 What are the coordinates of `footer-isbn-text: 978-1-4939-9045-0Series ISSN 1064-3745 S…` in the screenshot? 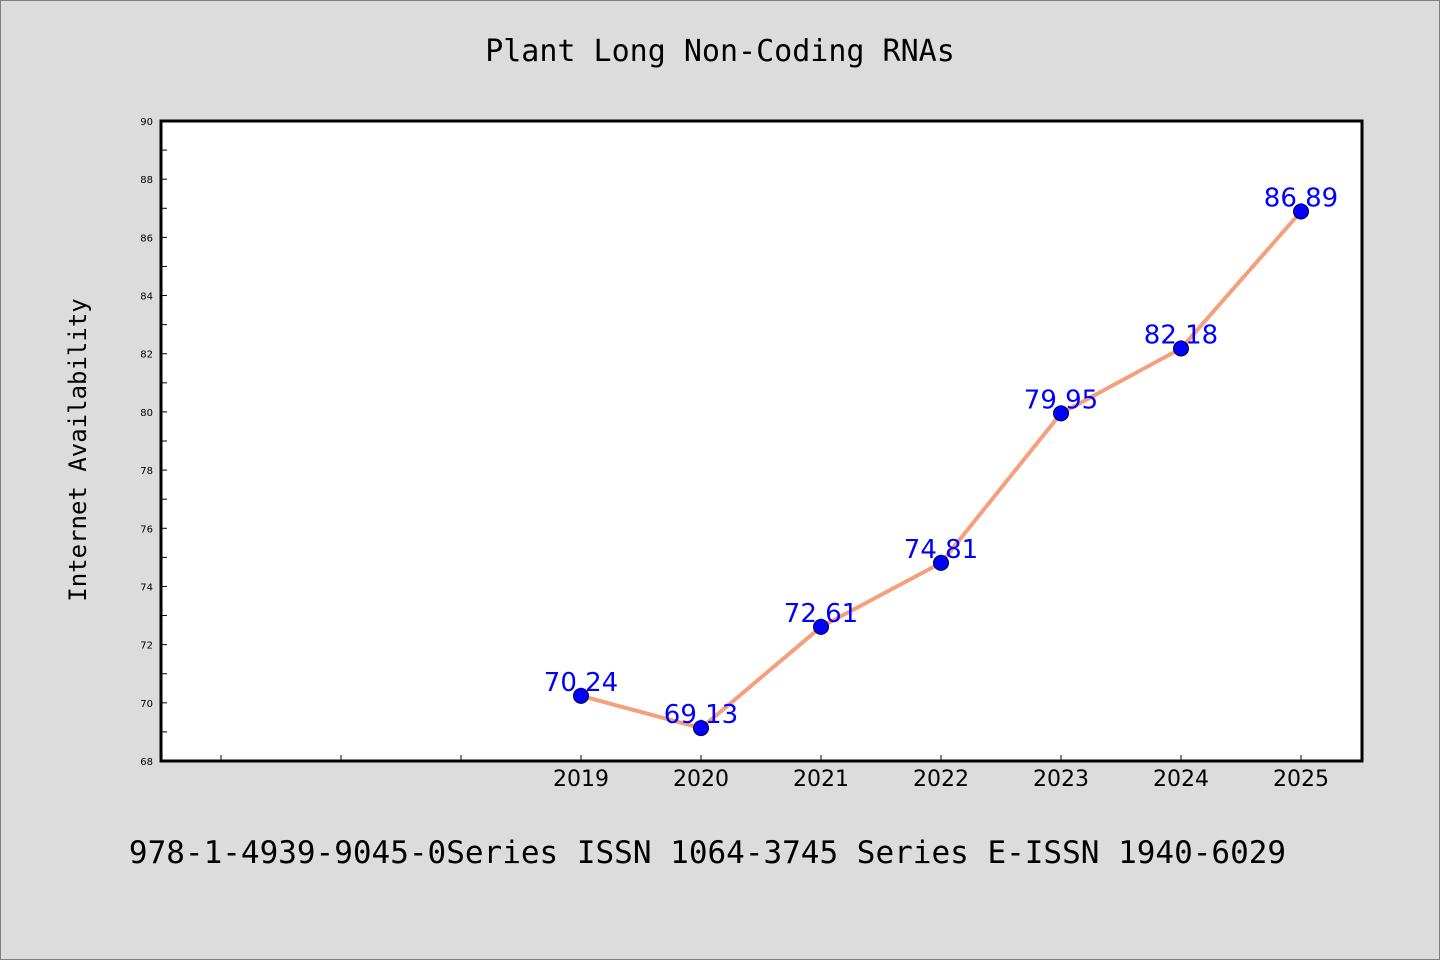 It's located at (707, 853).